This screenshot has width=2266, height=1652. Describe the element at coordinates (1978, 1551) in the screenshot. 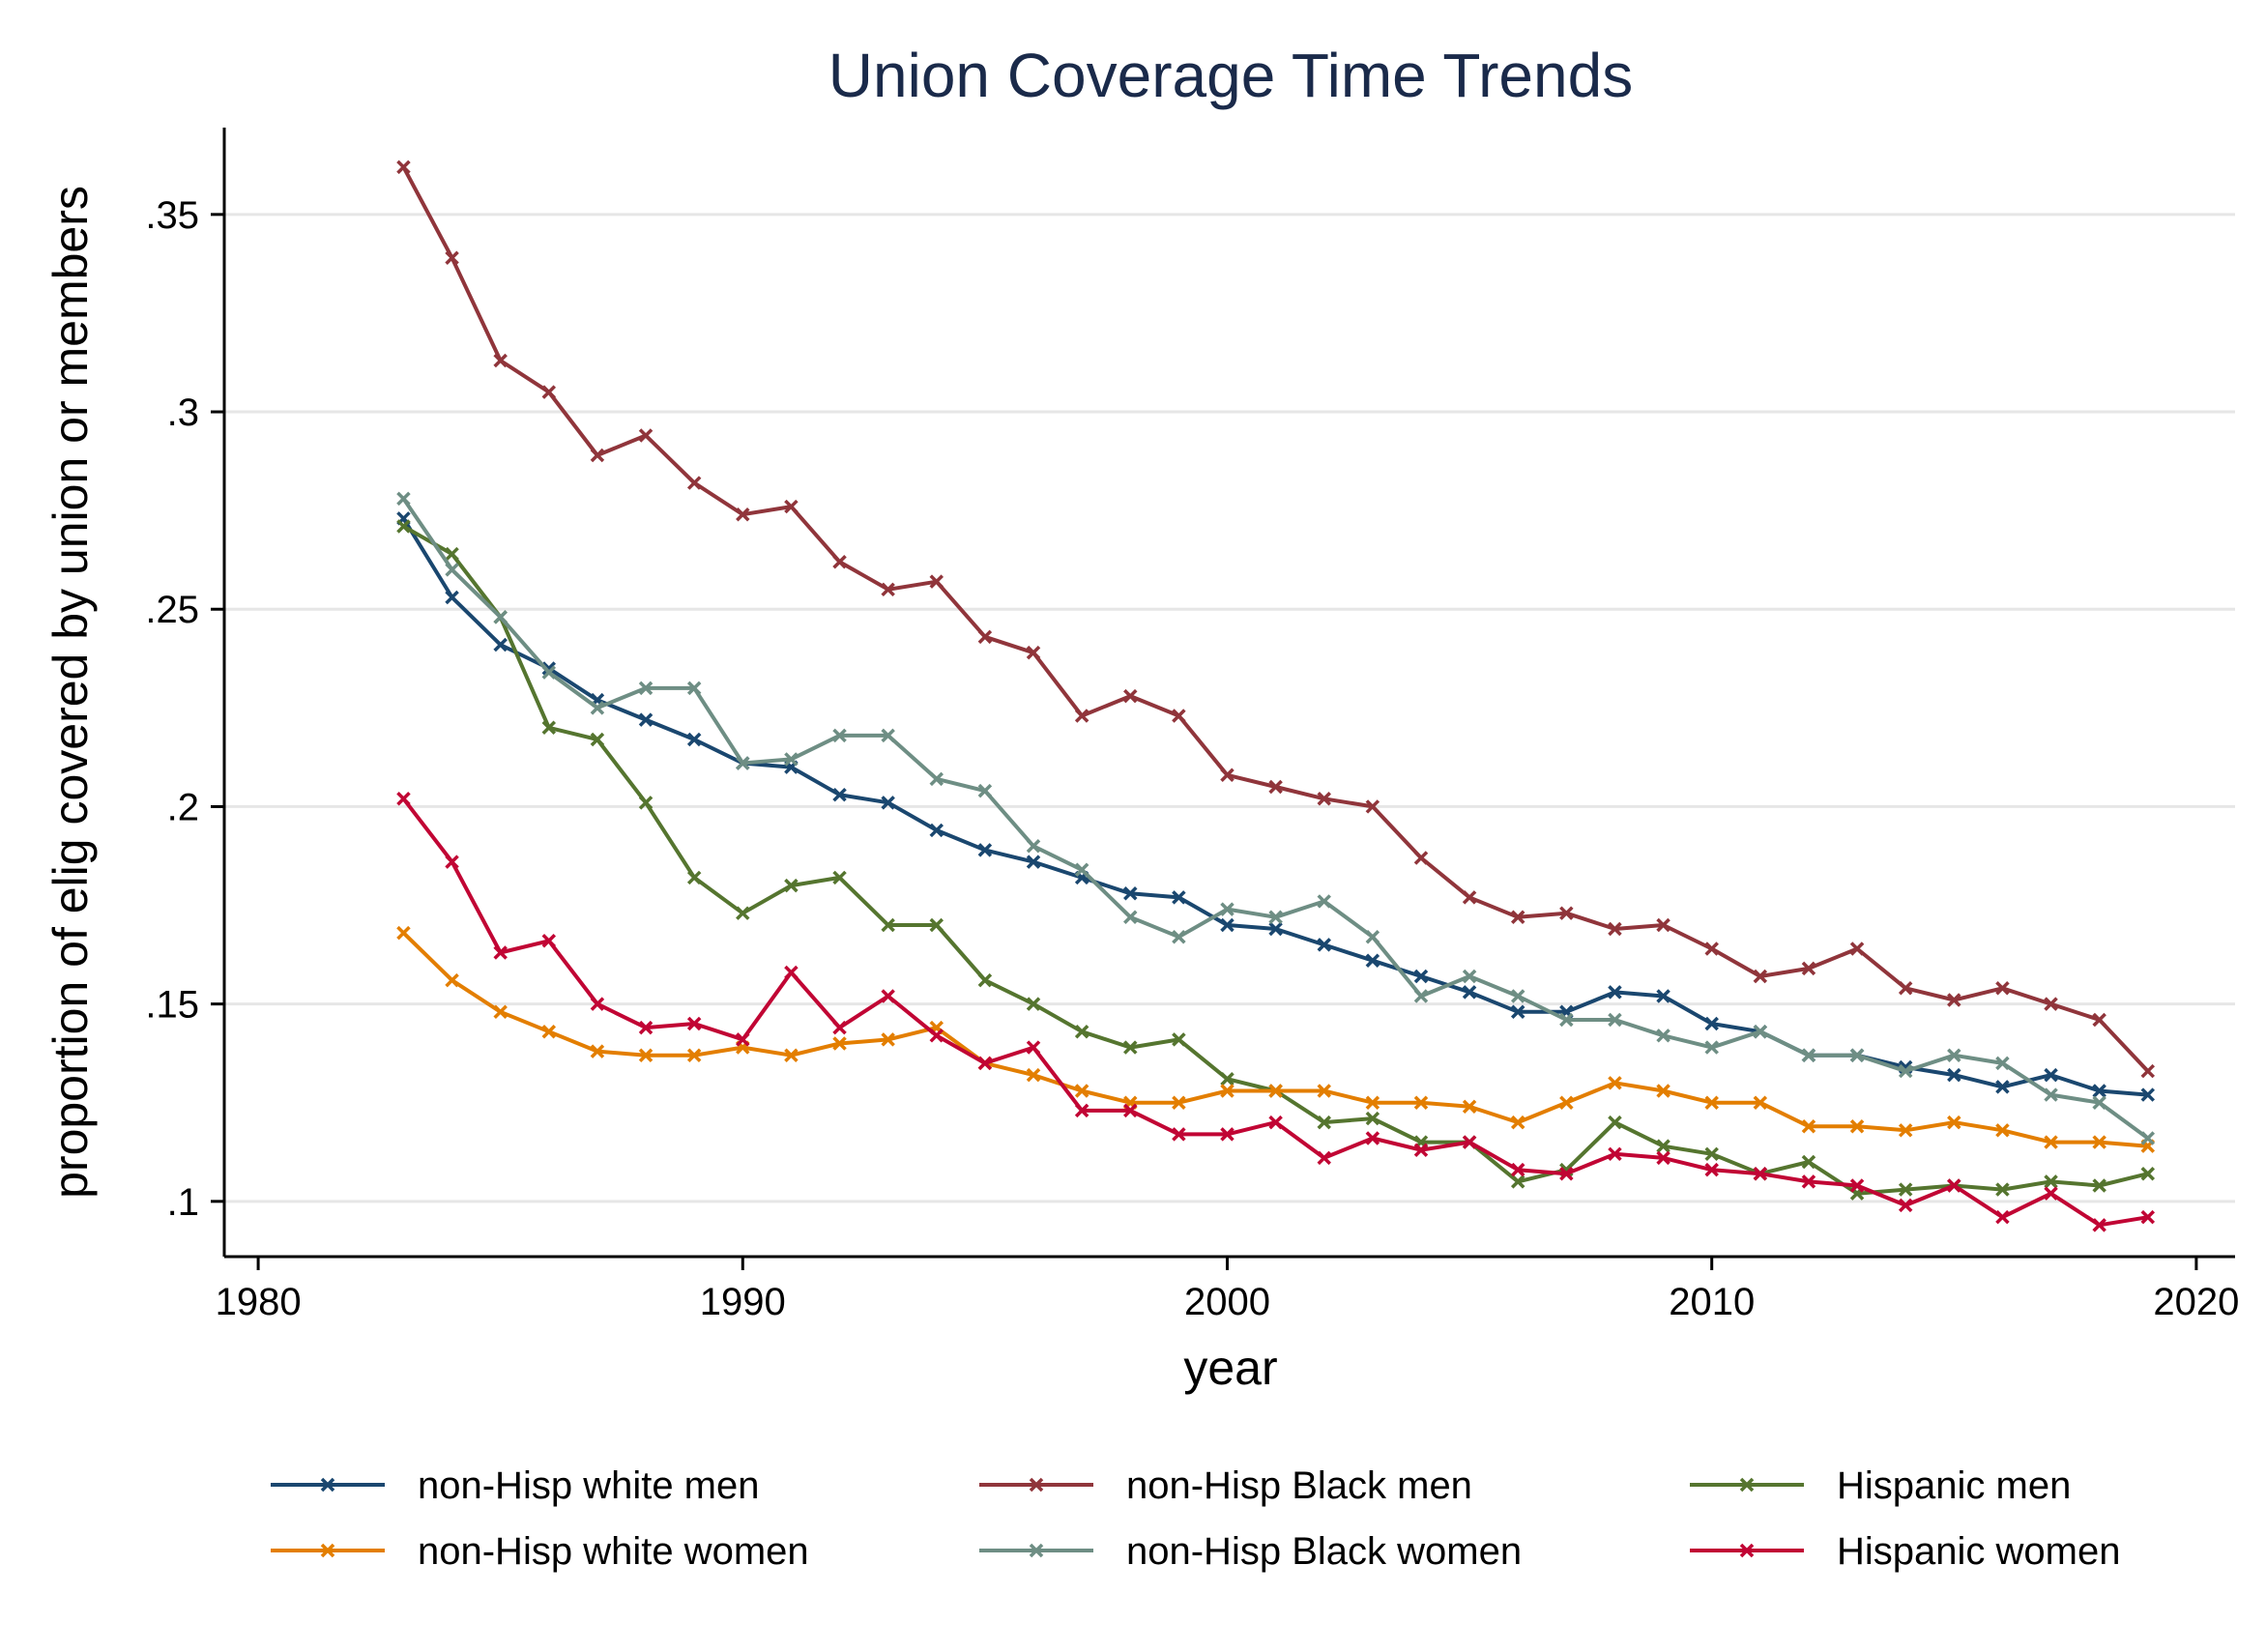

I see `legend-label: Hispanic women` at that location.